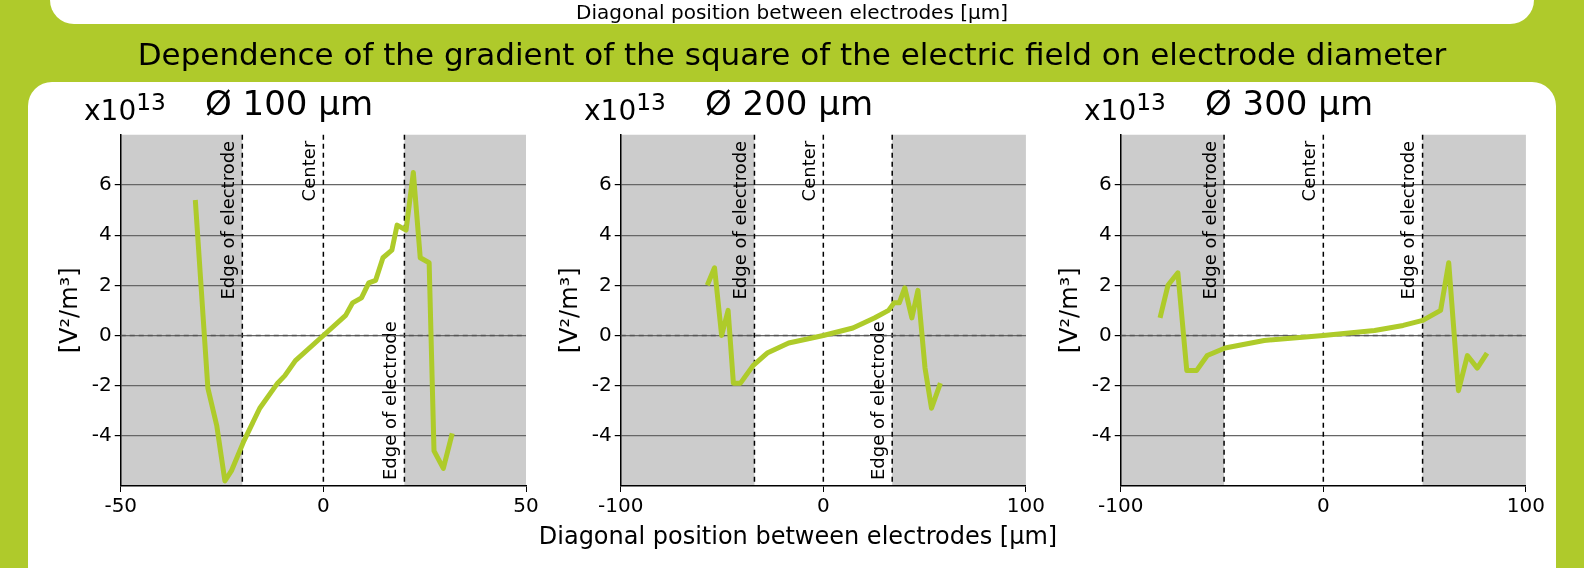 The width and height of the screenshot is (1584, 568). I want to click on x-tick-label: -50, so click(121, 505).